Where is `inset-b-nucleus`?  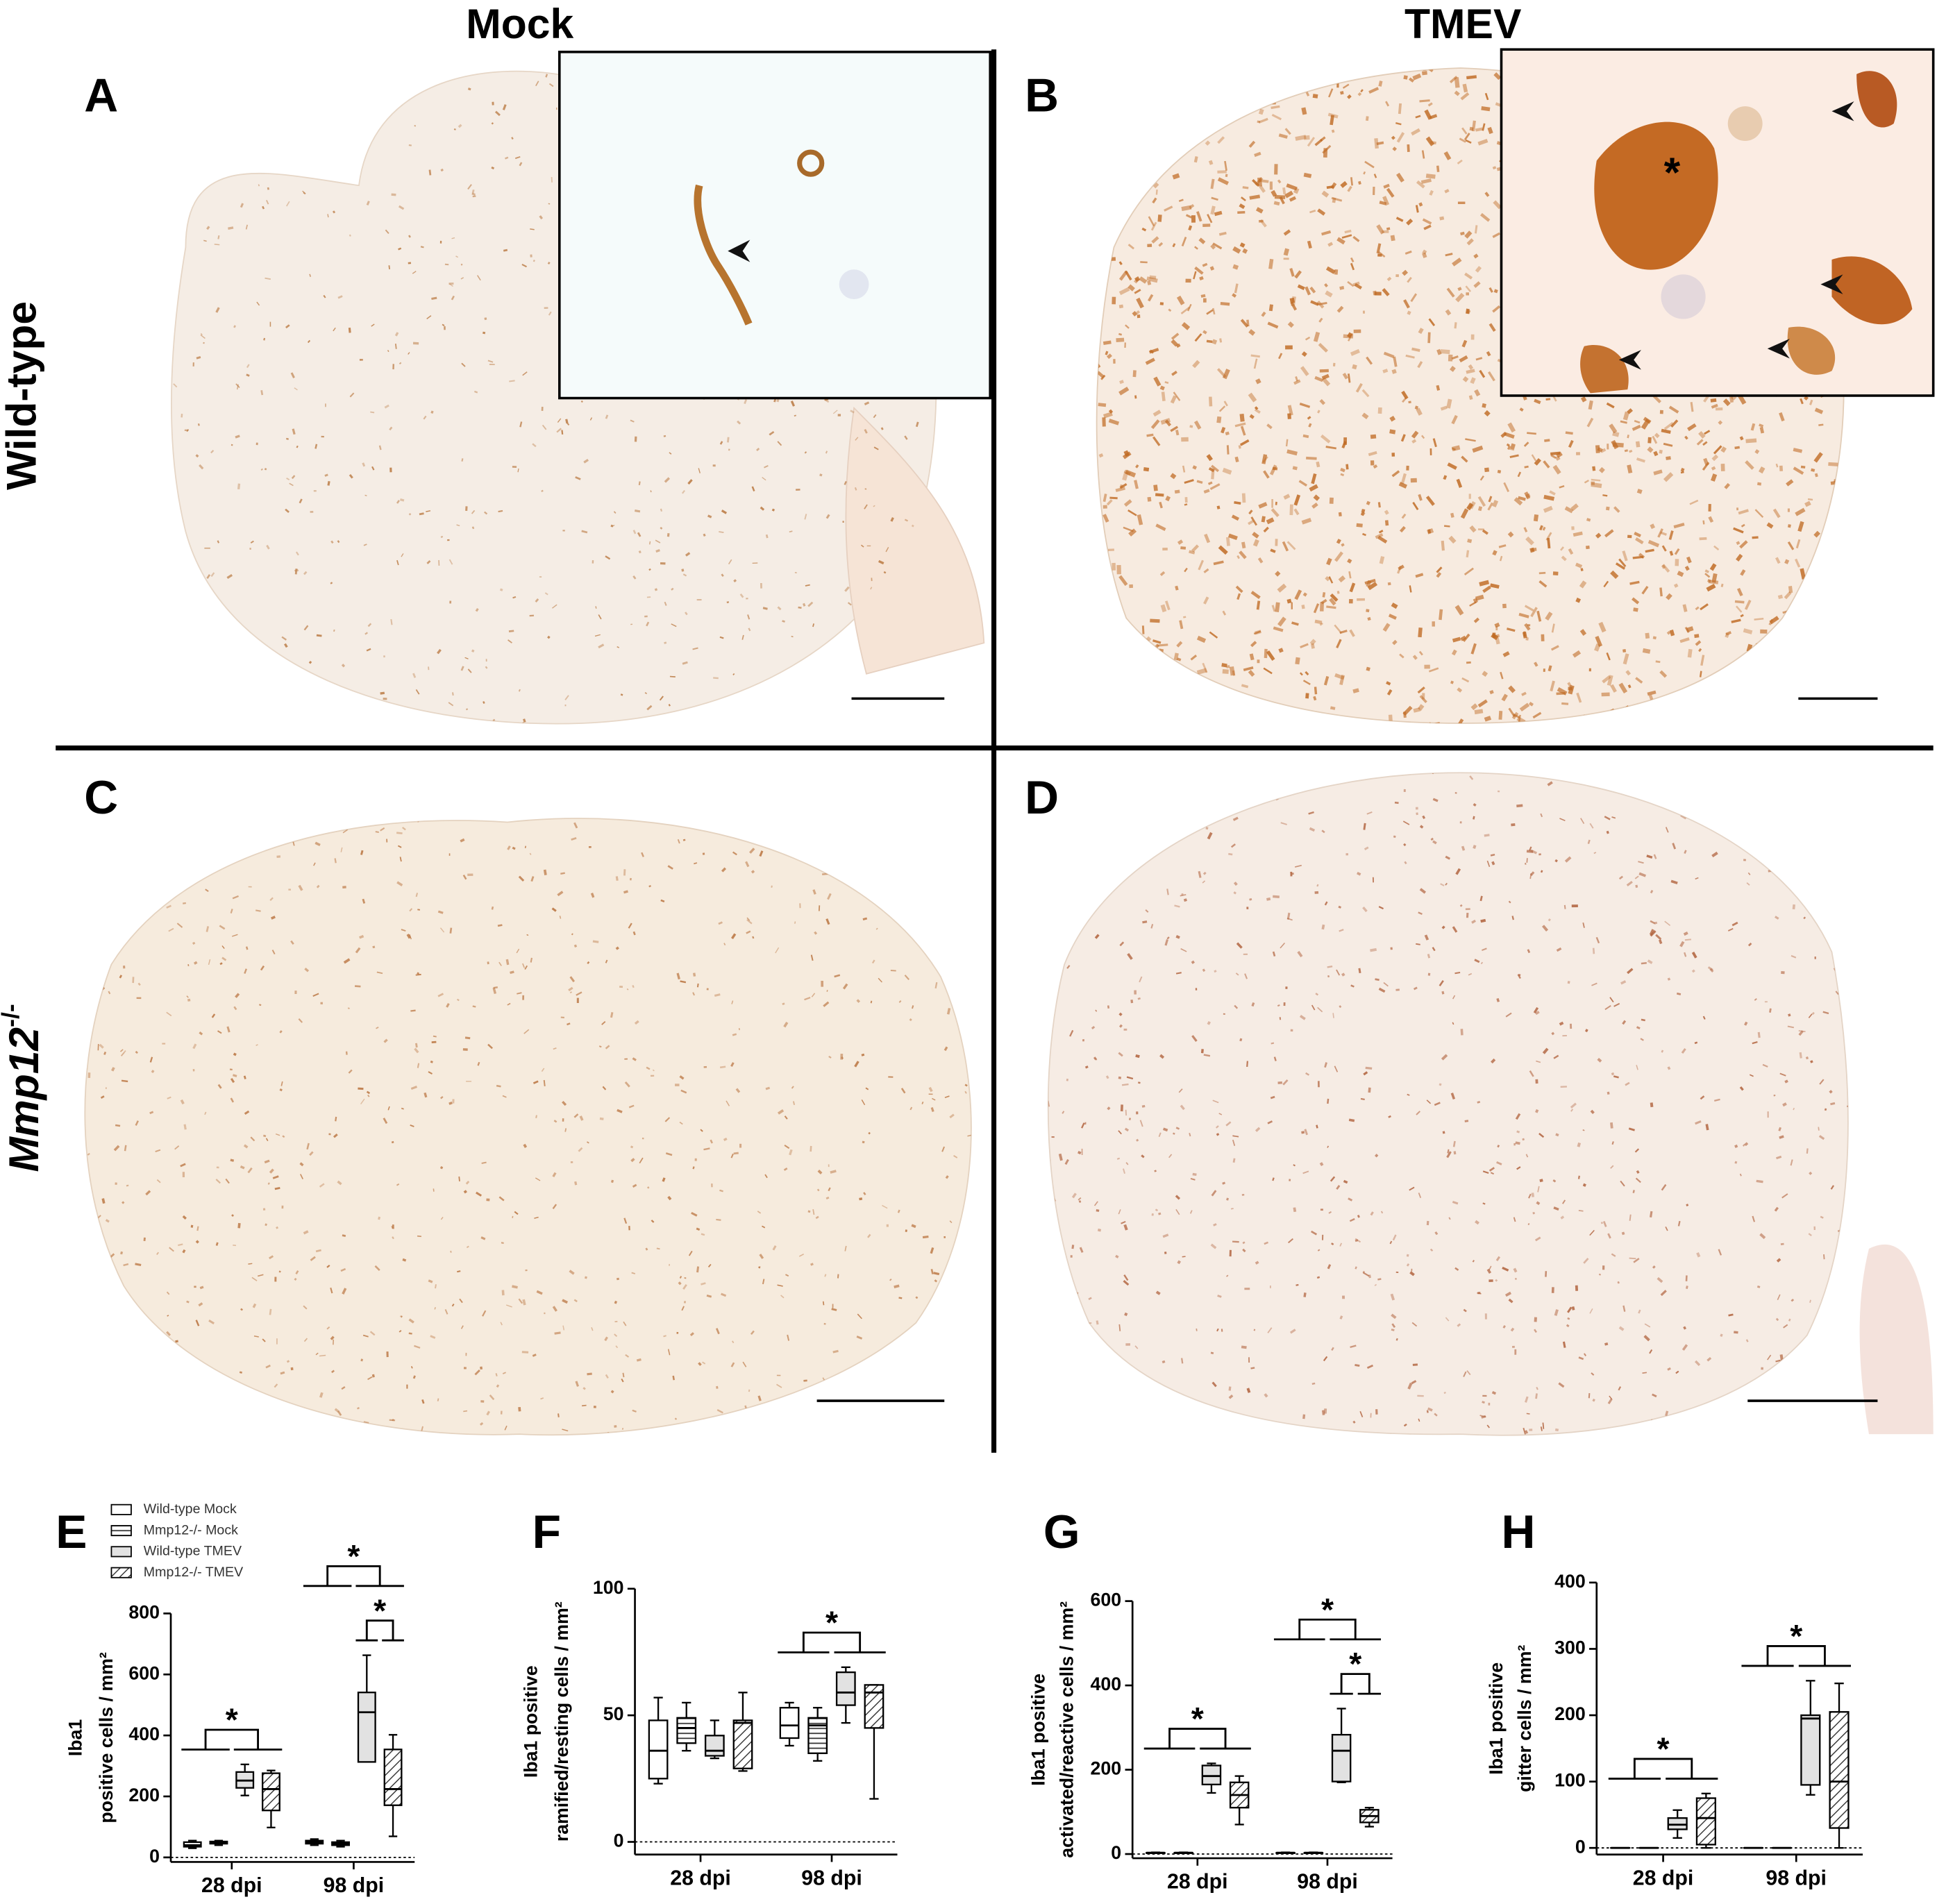
inset-b-nucleus is located at coordinates (1684, 297).